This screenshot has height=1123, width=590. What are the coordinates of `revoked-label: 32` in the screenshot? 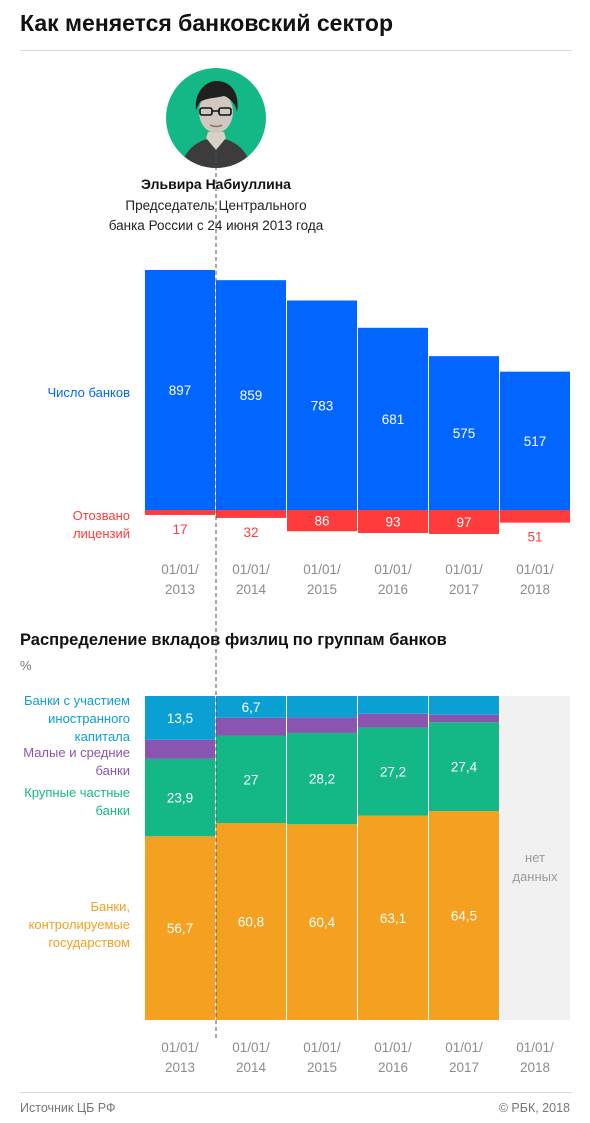 It's located at (250, 532).